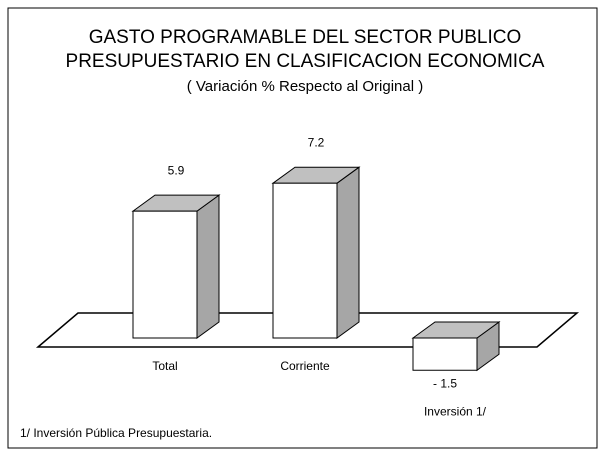  What do you see at coordinates (445, 383) in the screenshot?
I see `value-label: - 1.5` at bounding box center [445, 383].